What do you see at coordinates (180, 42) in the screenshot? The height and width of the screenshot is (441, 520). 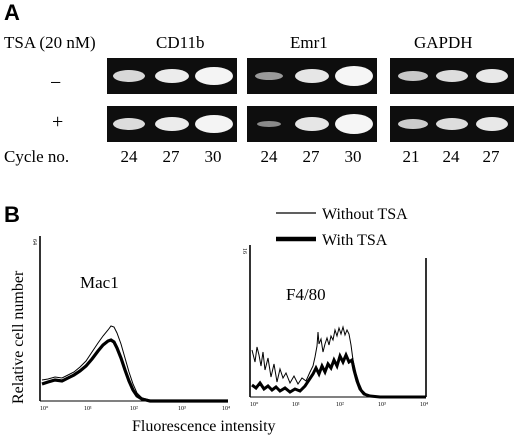 I see `gene-name-cd11b: CD11b` at bounding box center [180, 42].